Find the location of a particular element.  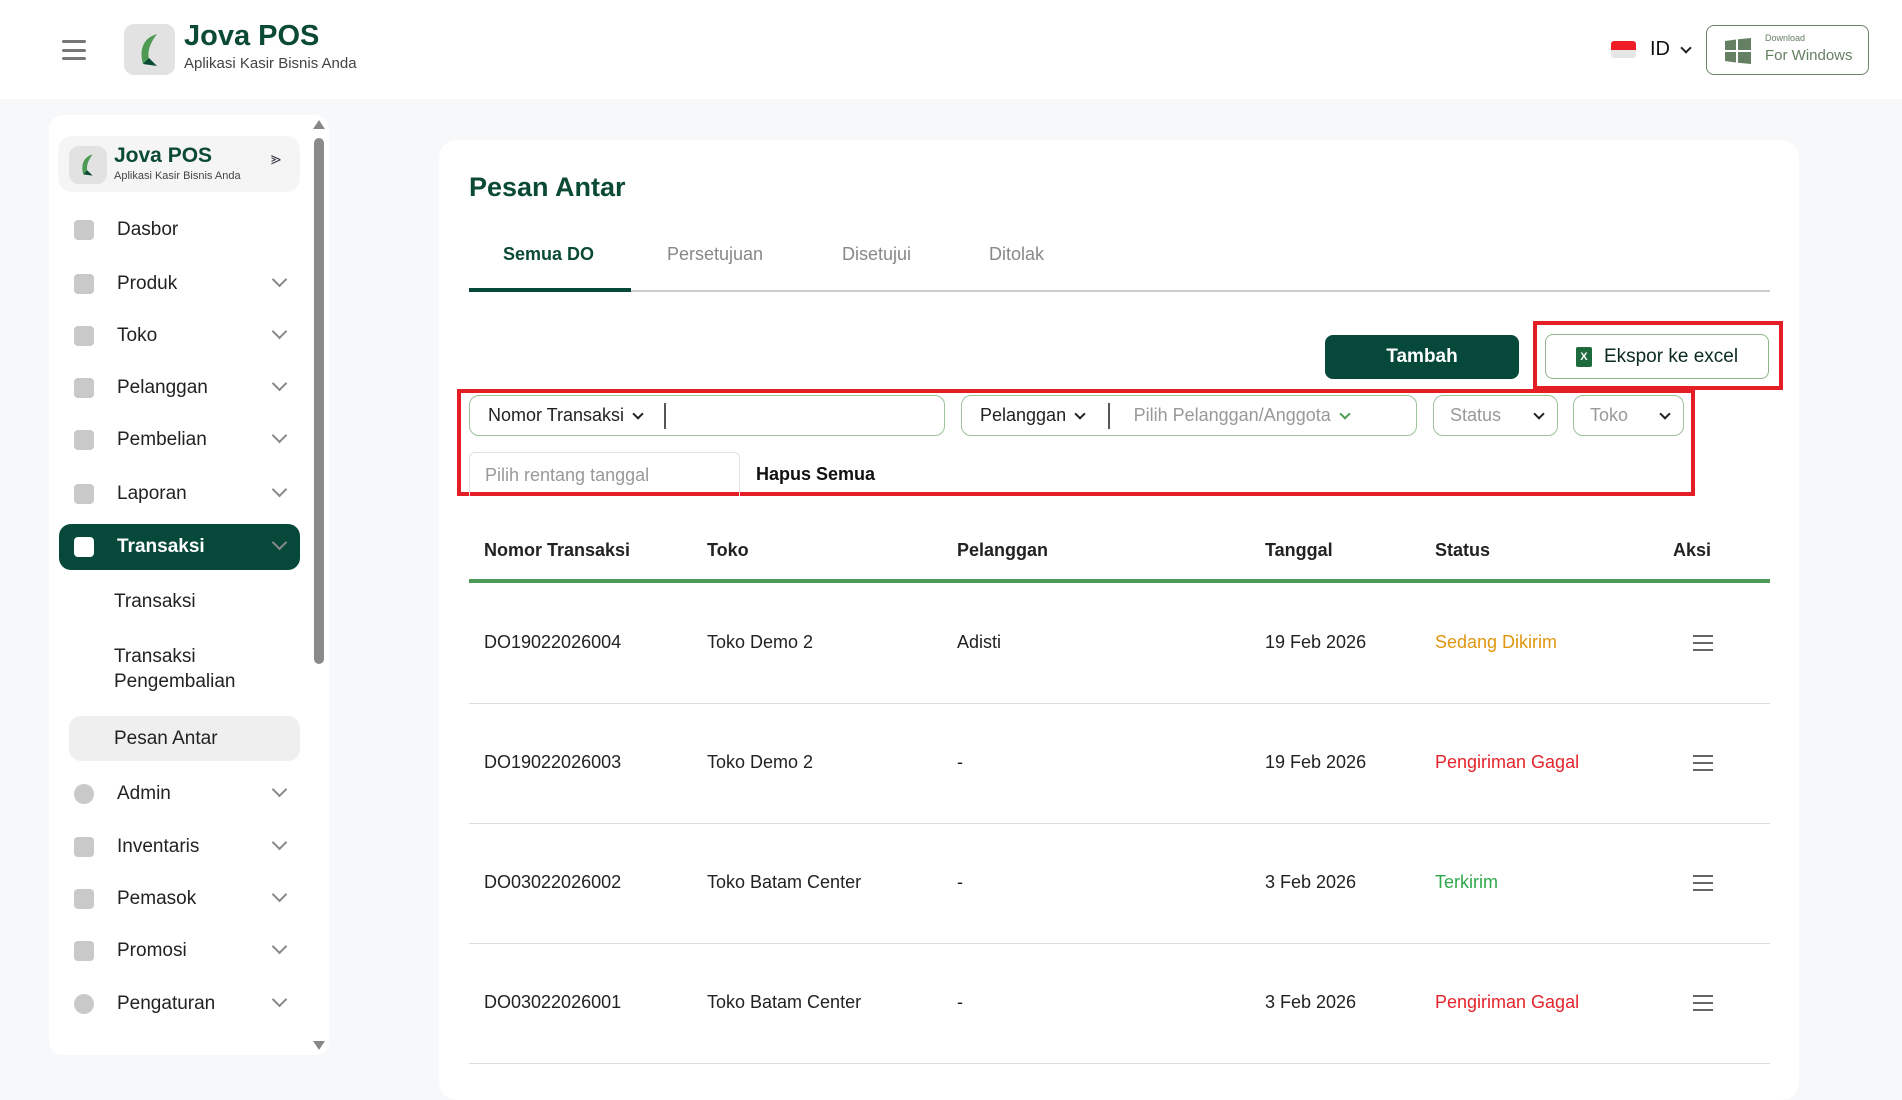

sidebar-logo-icon is located at coordinates (88, 165).